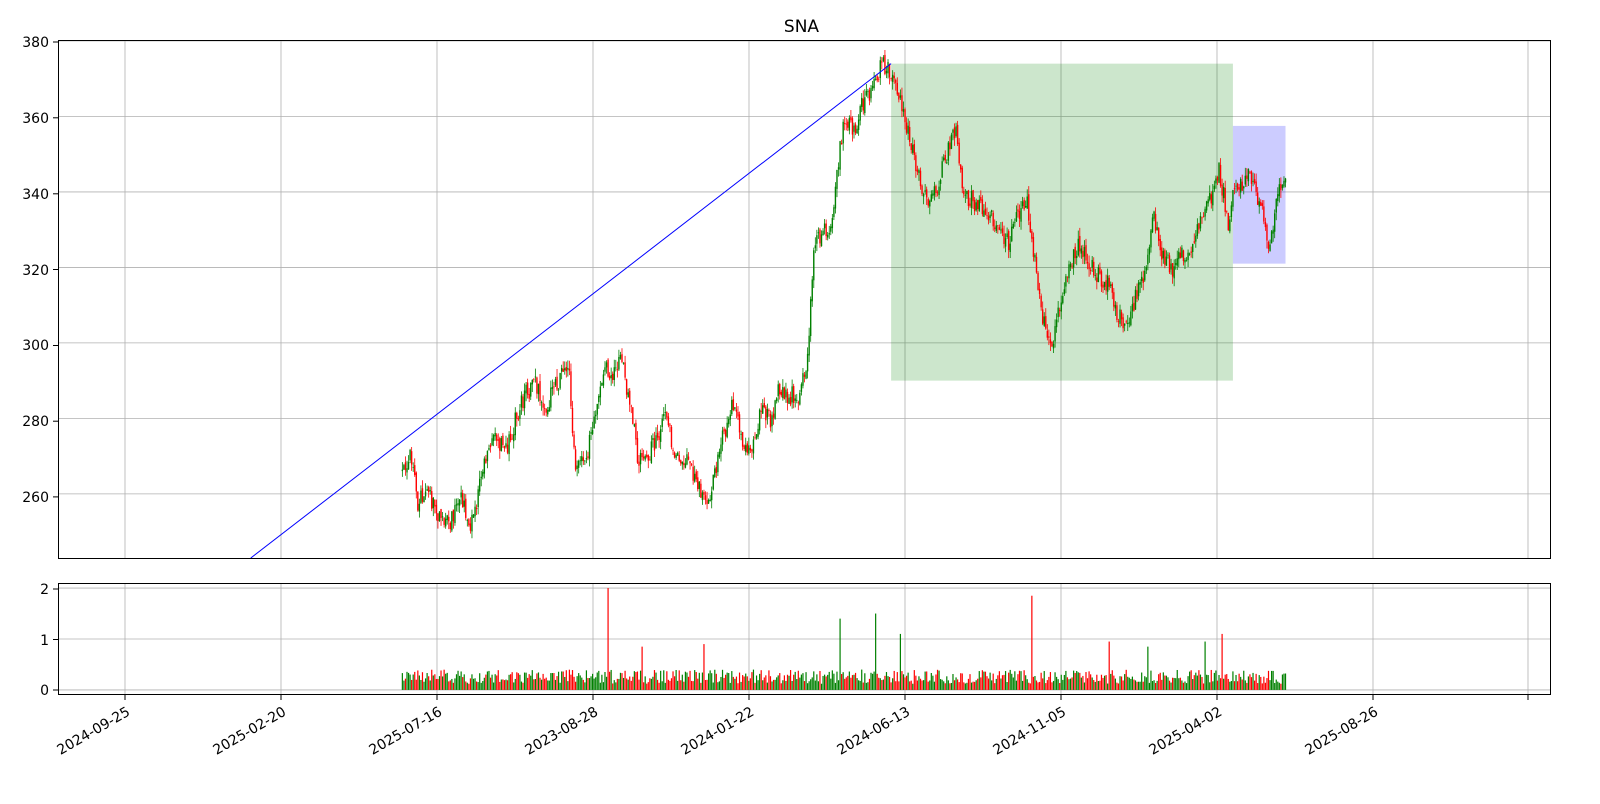 This screenshot has height=804, width=1600. Describe the element at coordinates (802, 27) in the screenshot. I see `chart-title: SNA` at that location.